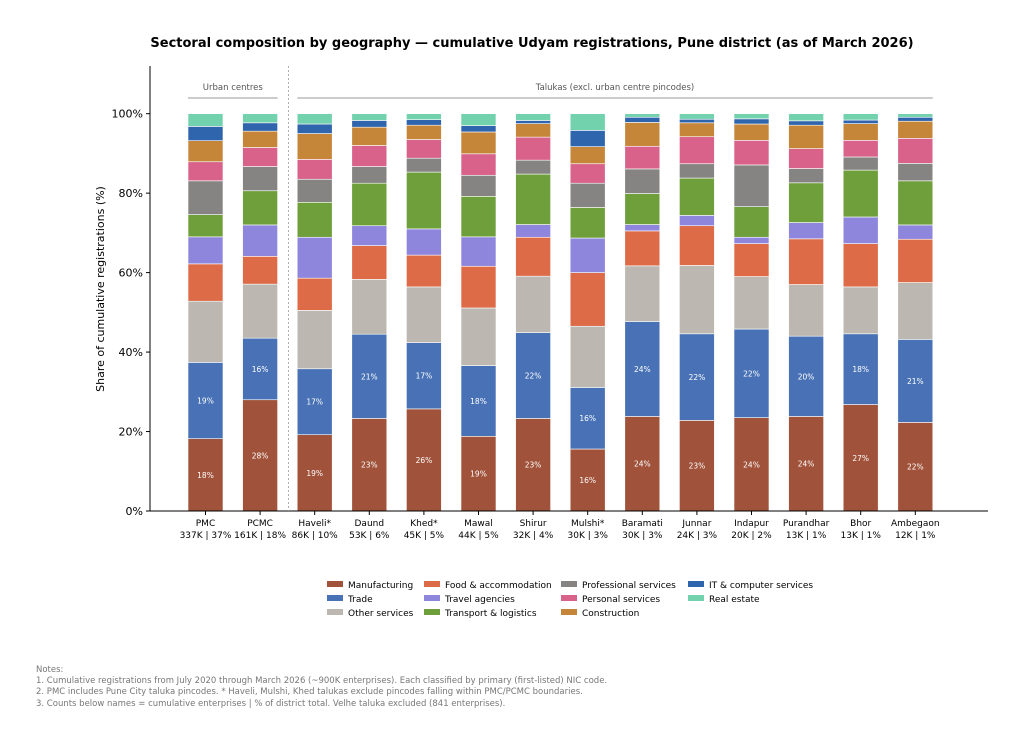  What do you see at coordinates (205, 524) in the screenshot?
I see `x-tick-label-pmc: PMC` at bounding box center [205, 524].